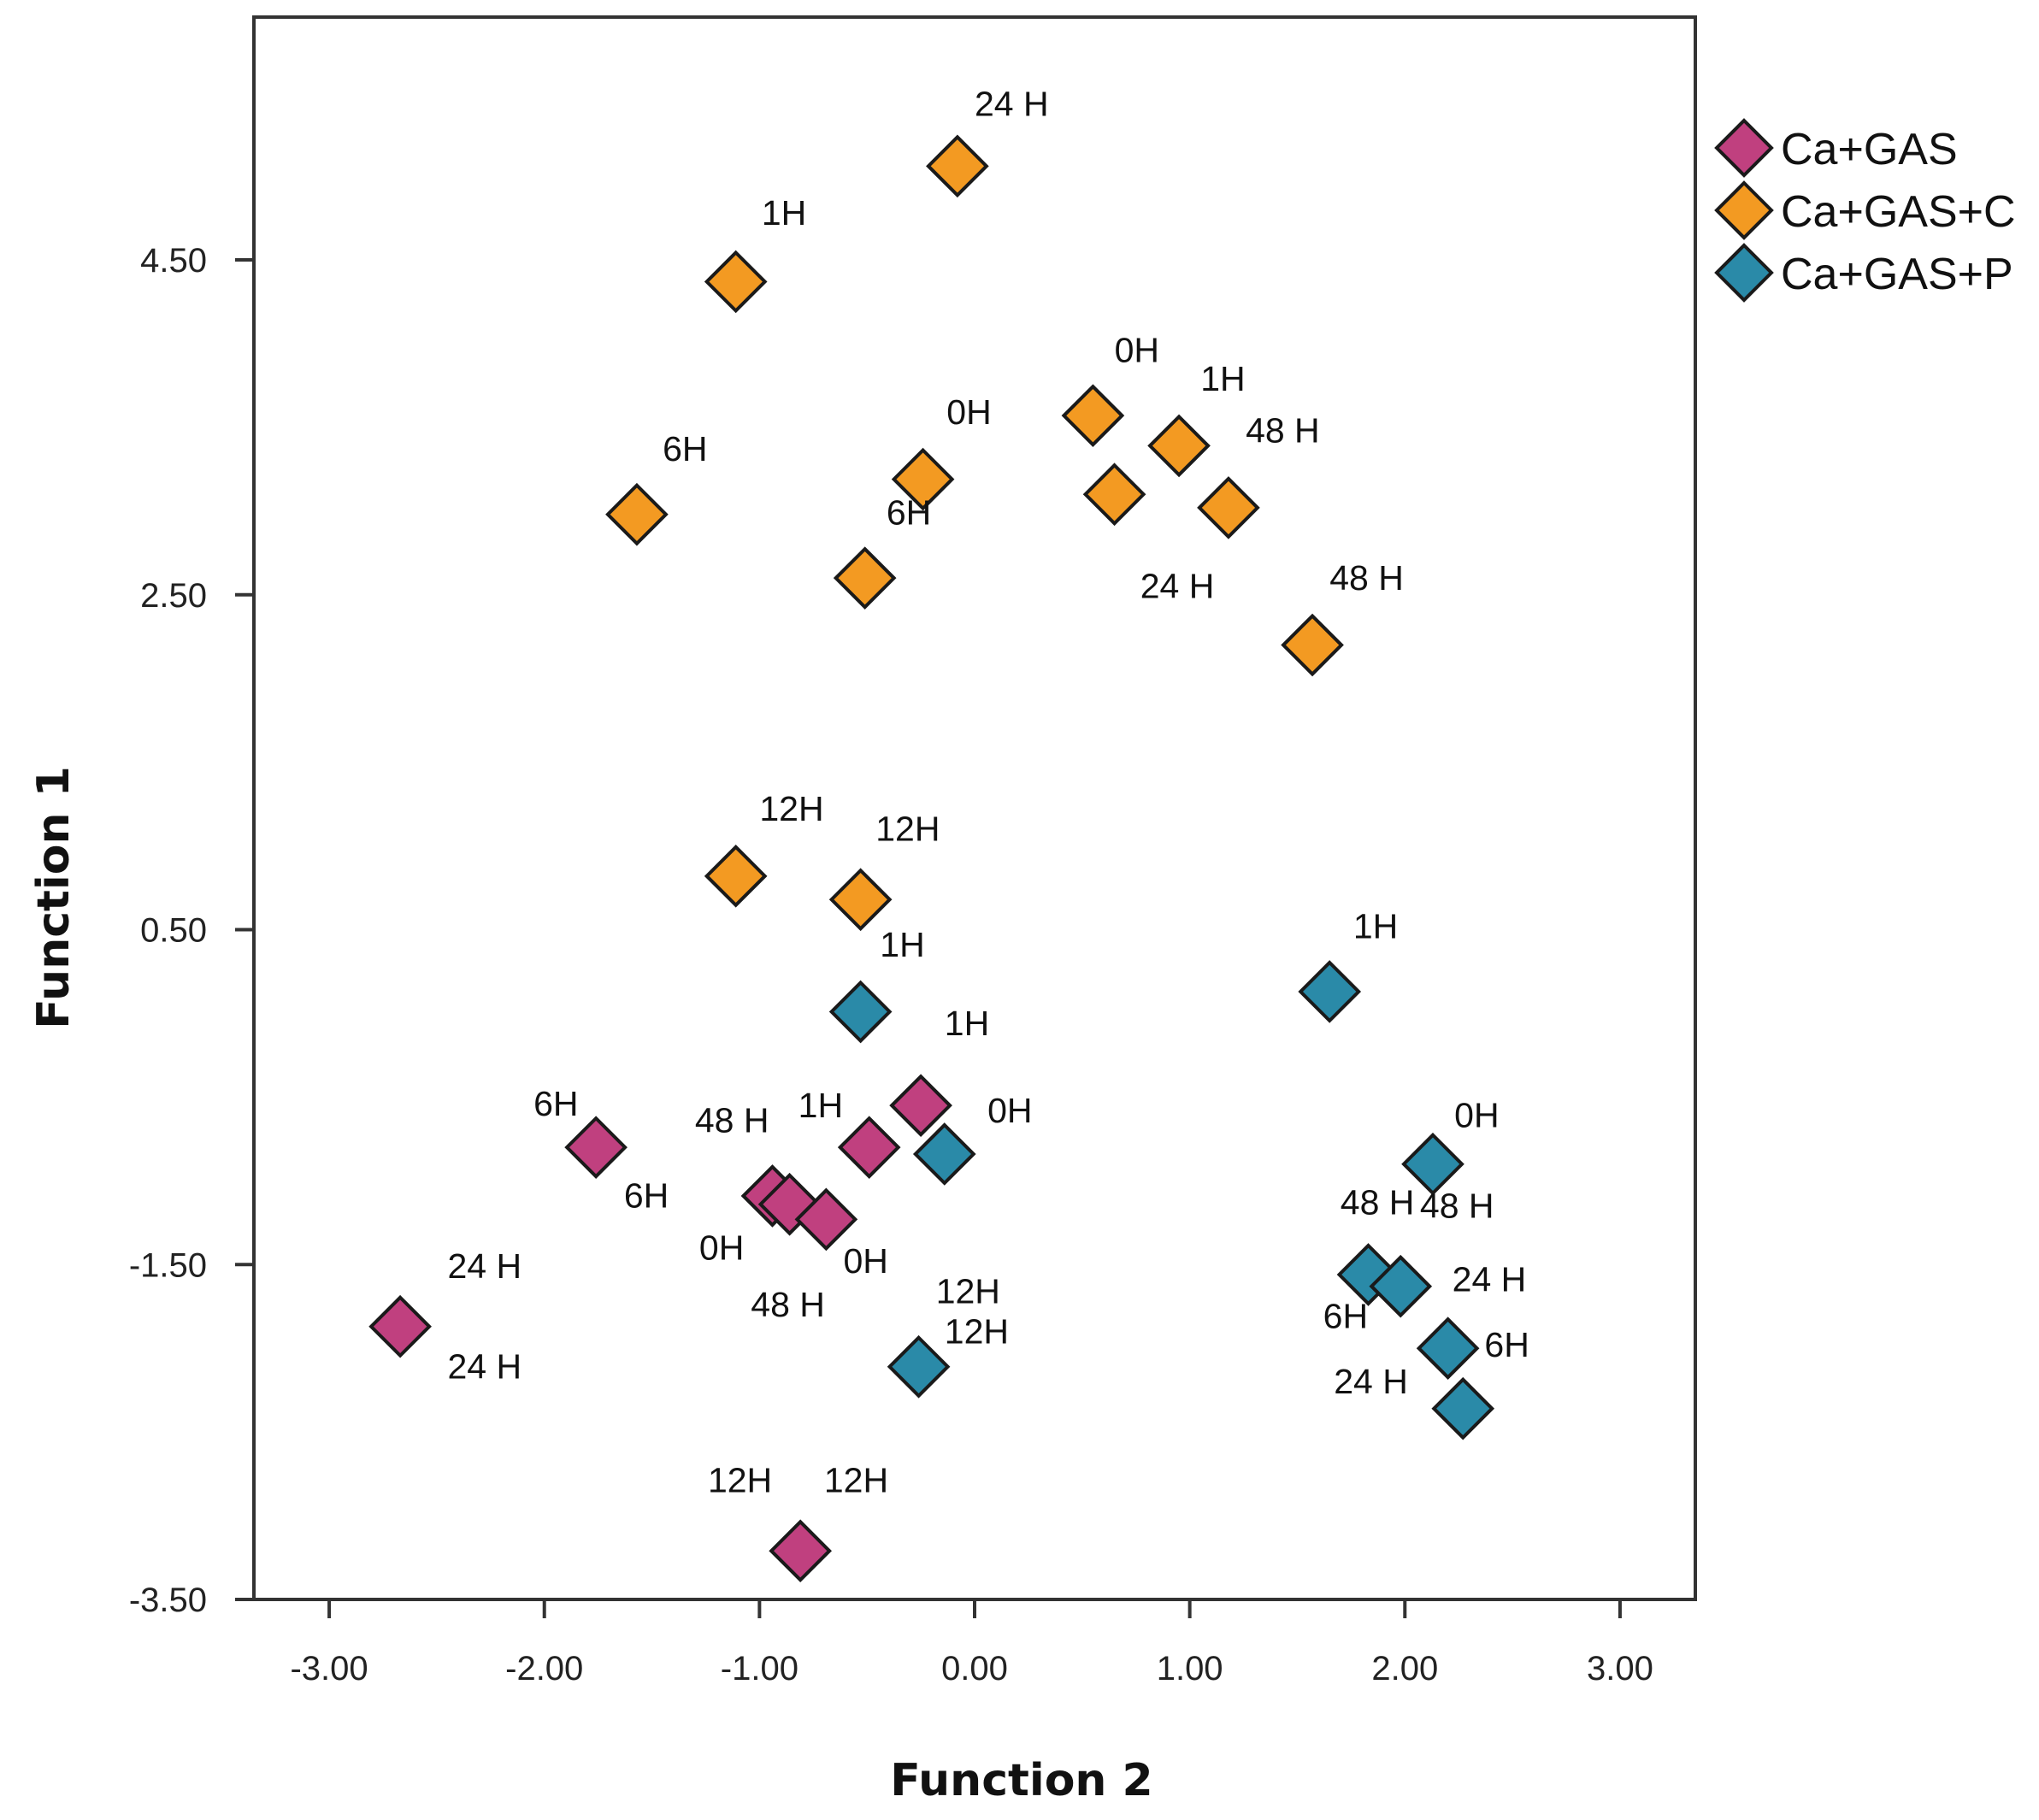 This screenshot has width=2039, height=1820. Describe the element at coordinates (54, 897) in the screenshot. I see `y-axis-title: Function 1` at that location.